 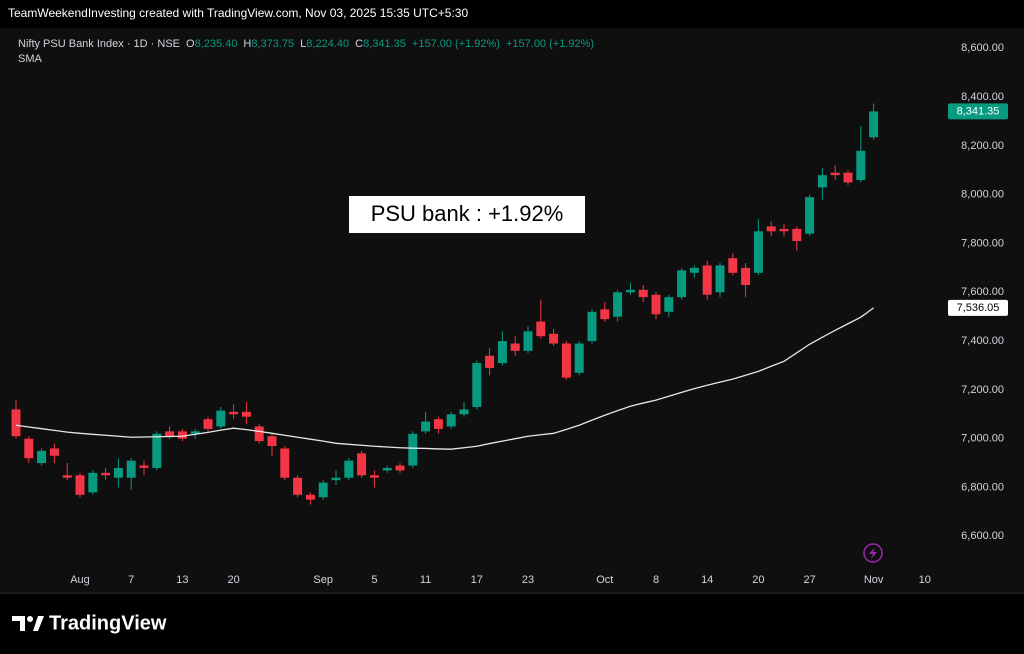 What do you see at coordinates (707, 580) in the screenshot?
I see `x-tick-label: 14` at bounding box center [707, 580].